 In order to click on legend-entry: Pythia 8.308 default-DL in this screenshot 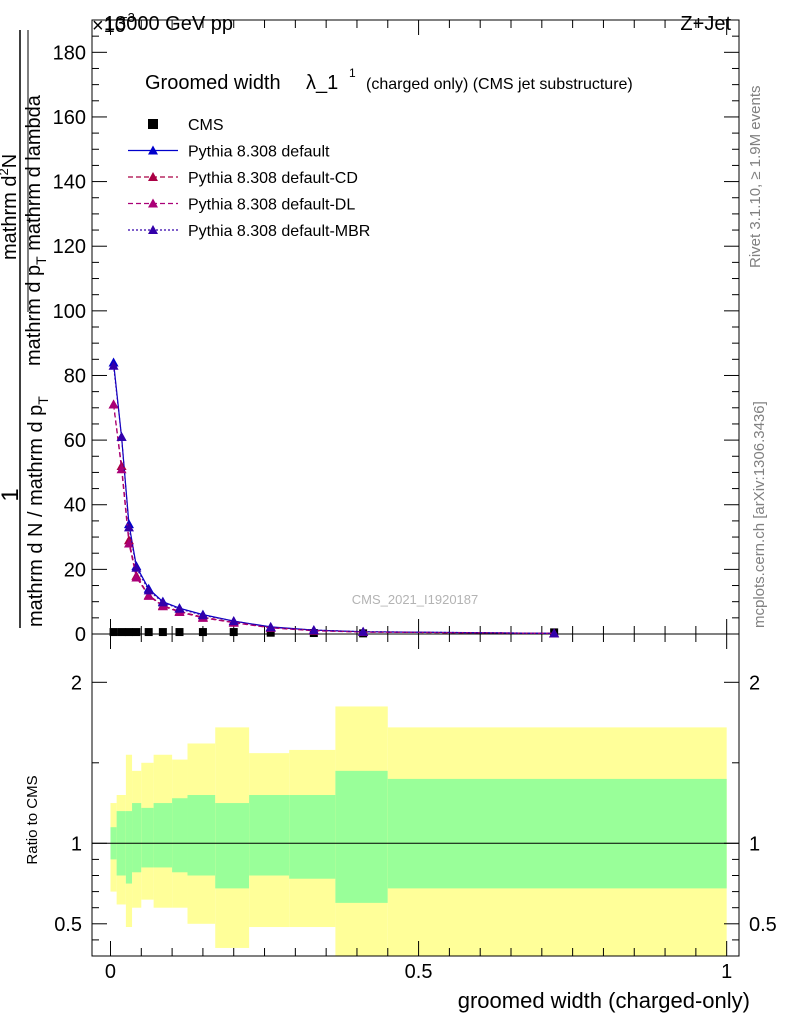, I will do `click(271, 205)`.